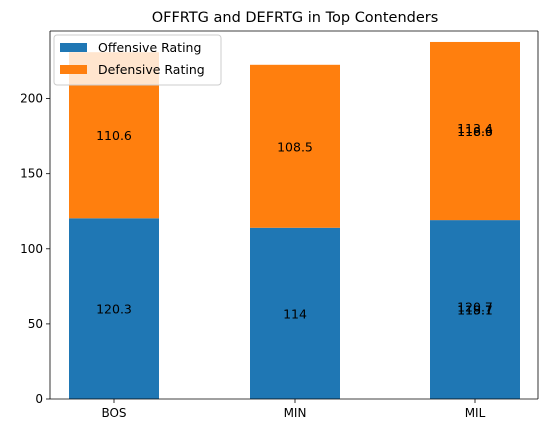 Image resolution: width=552 pixels, height=433 pixels. What do you see at coordinates (31, 249) in the screenshot?
I see `y-tick-label: 100` at bounding box center [31, 249].